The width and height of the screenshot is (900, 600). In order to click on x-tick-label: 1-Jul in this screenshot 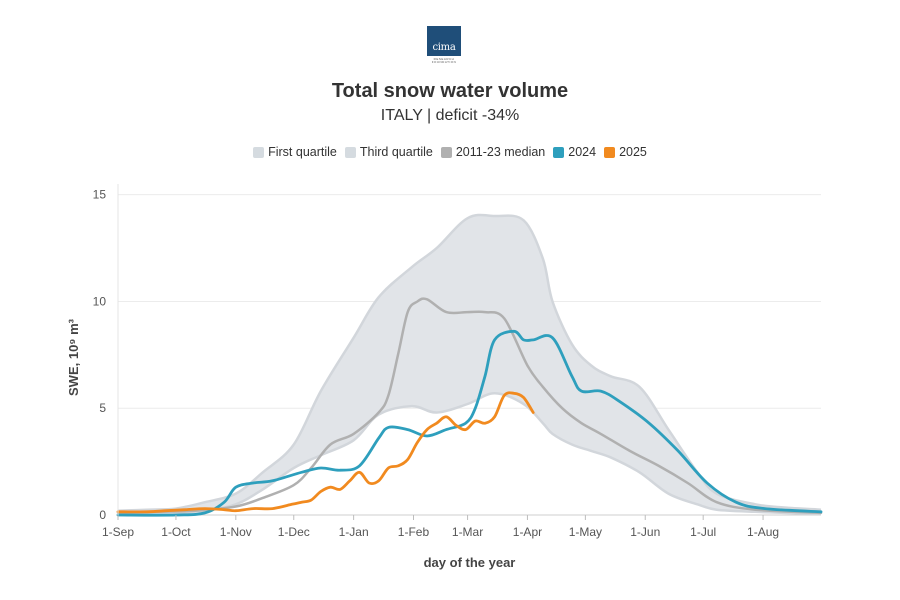, I will do `click(703, 532)`.